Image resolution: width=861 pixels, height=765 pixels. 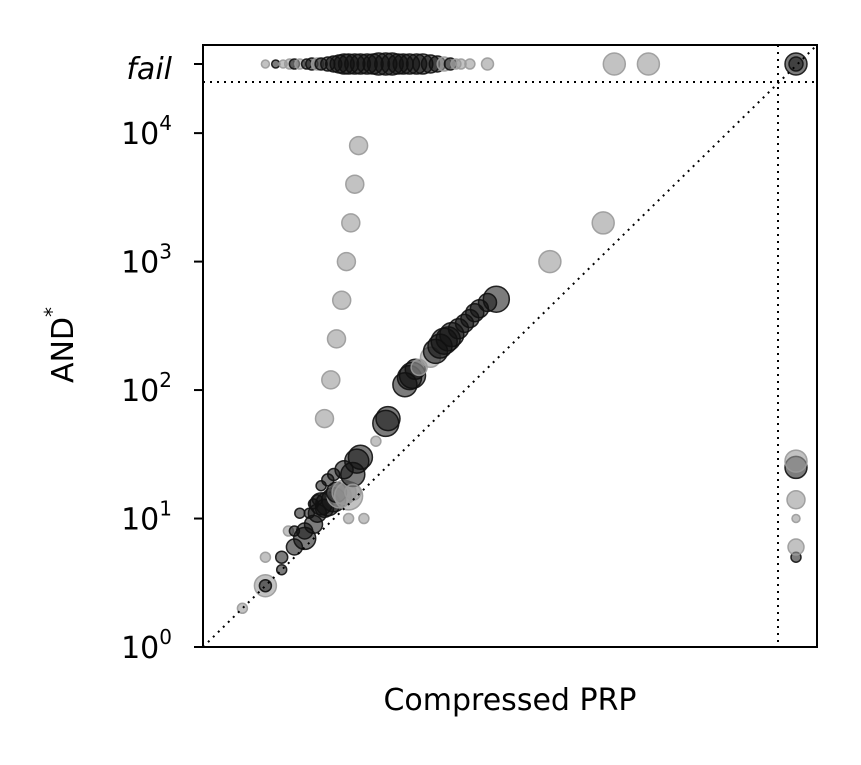 I want to click on y-tick-label: 10¹, so click(x=146, y=517).